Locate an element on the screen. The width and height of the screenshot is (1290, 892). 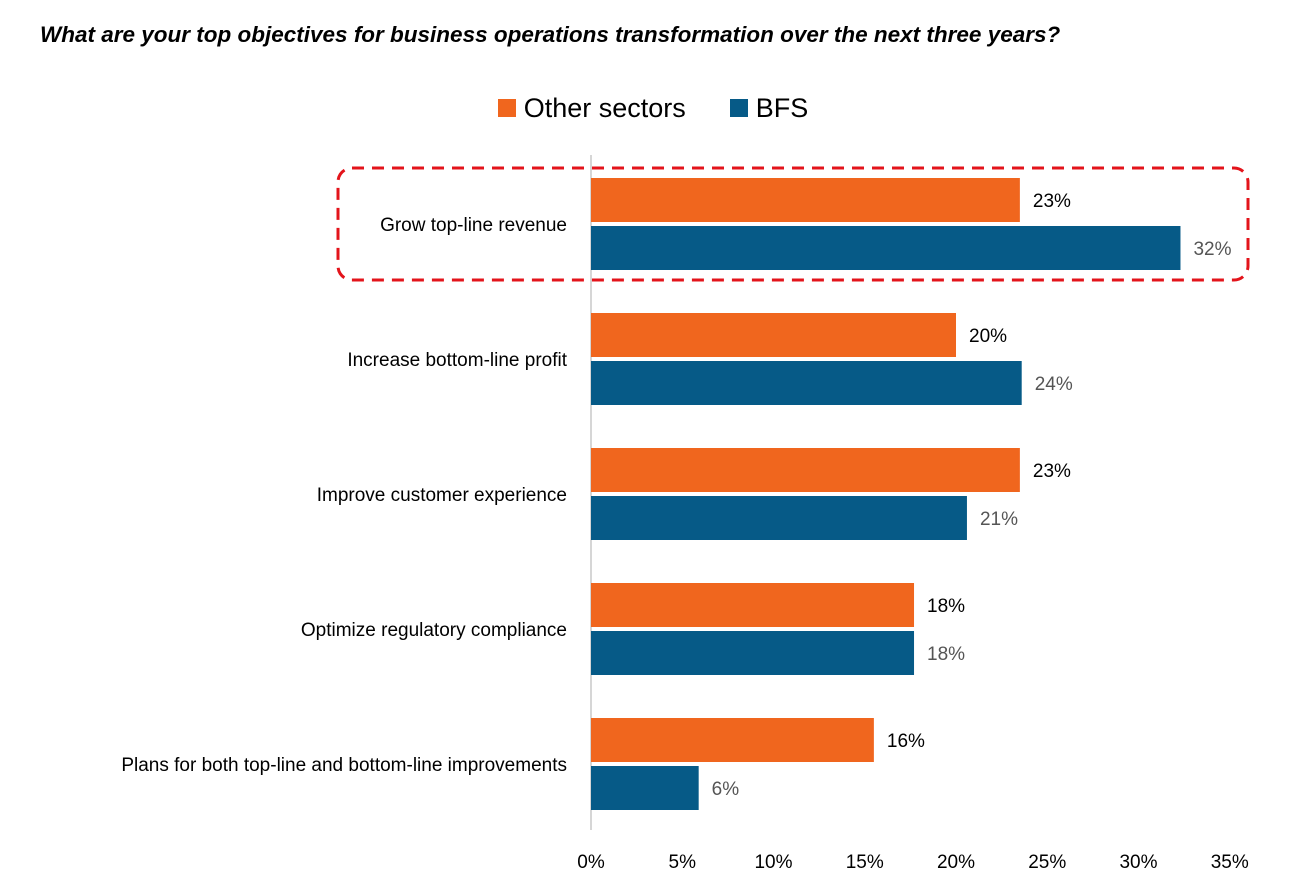
data-label-other-sectors-plans-for-both-top-line-and-bottom-line-improvements: 16% is located at coordinates (906, 741).